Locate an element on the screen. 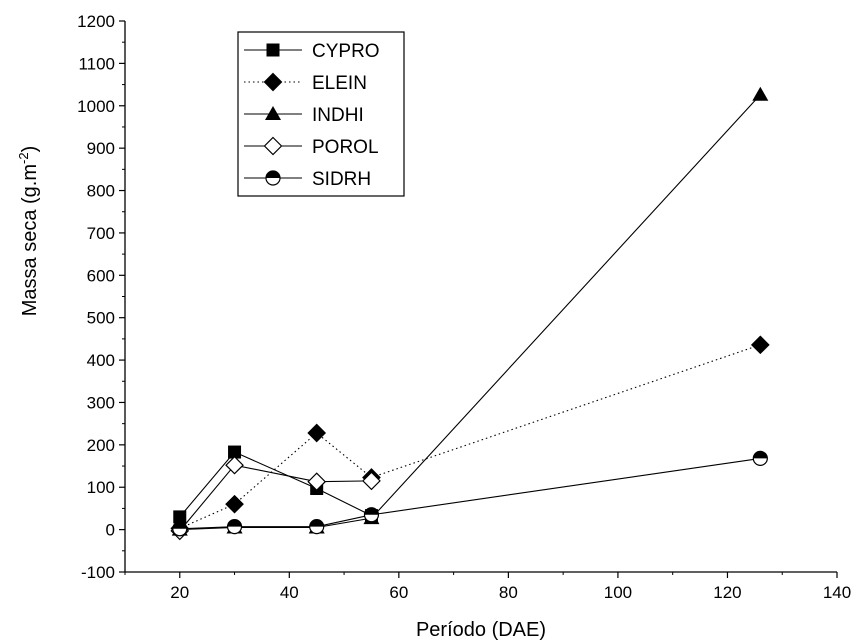 This screenshot has height=644, width=858. series-line-cypro is located at coordinates (275, 484).